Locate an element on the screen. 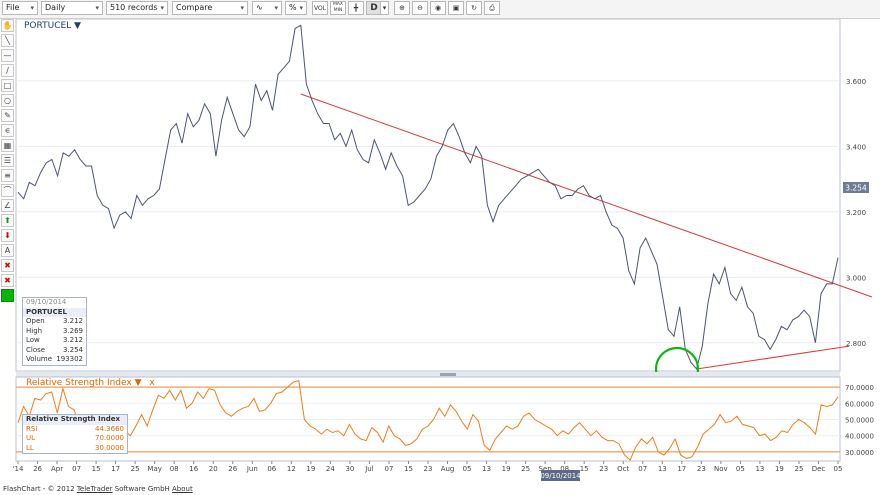 This screenshot has width=880, height=495. crosshair-icon: ╋ is located at coordinates (356, 8).